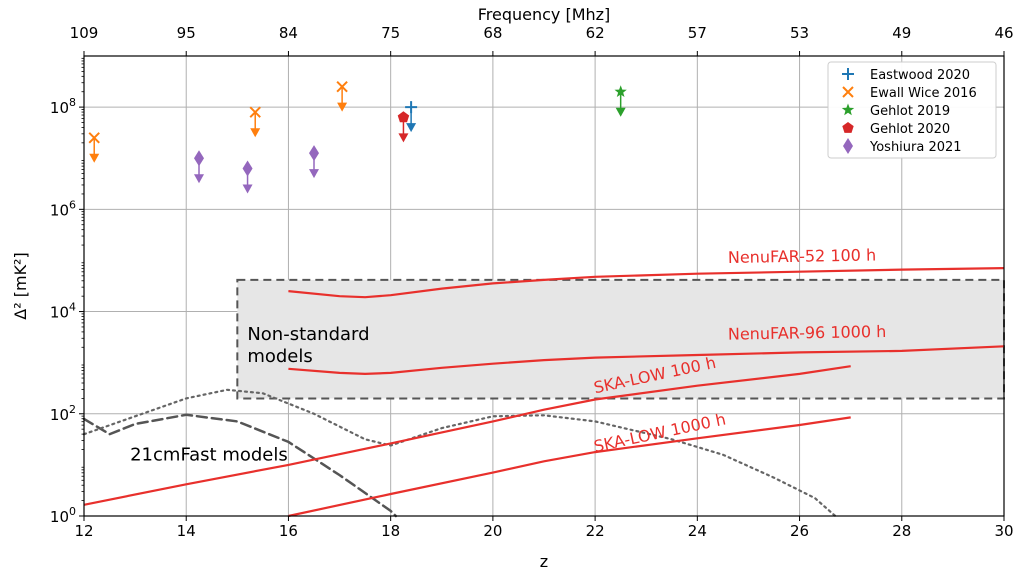 Image resolution: width=1019 pixels, height=572 pixels. I want to click on region-label-line: Non-standard, so click(308, 334).